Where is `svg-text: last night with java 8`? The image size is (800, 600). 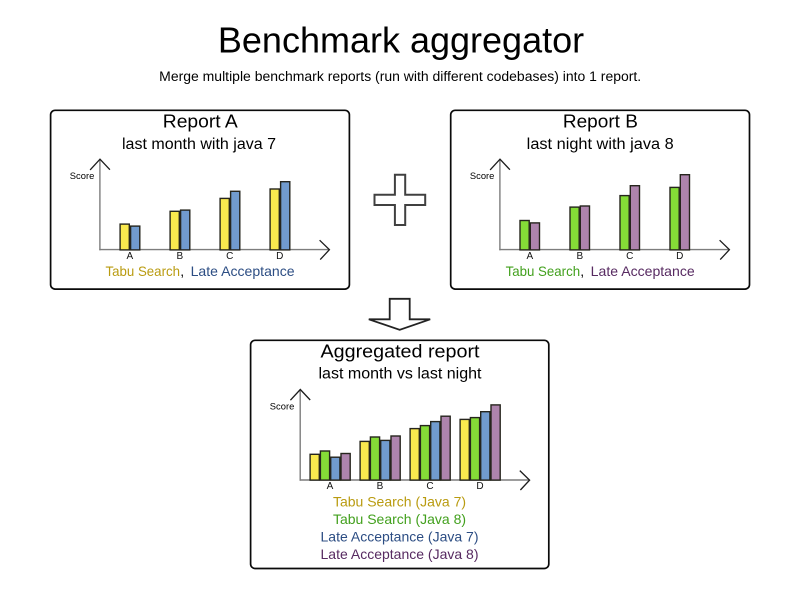
svg-text: last night with java 8 is located at coordinates (600, 144).